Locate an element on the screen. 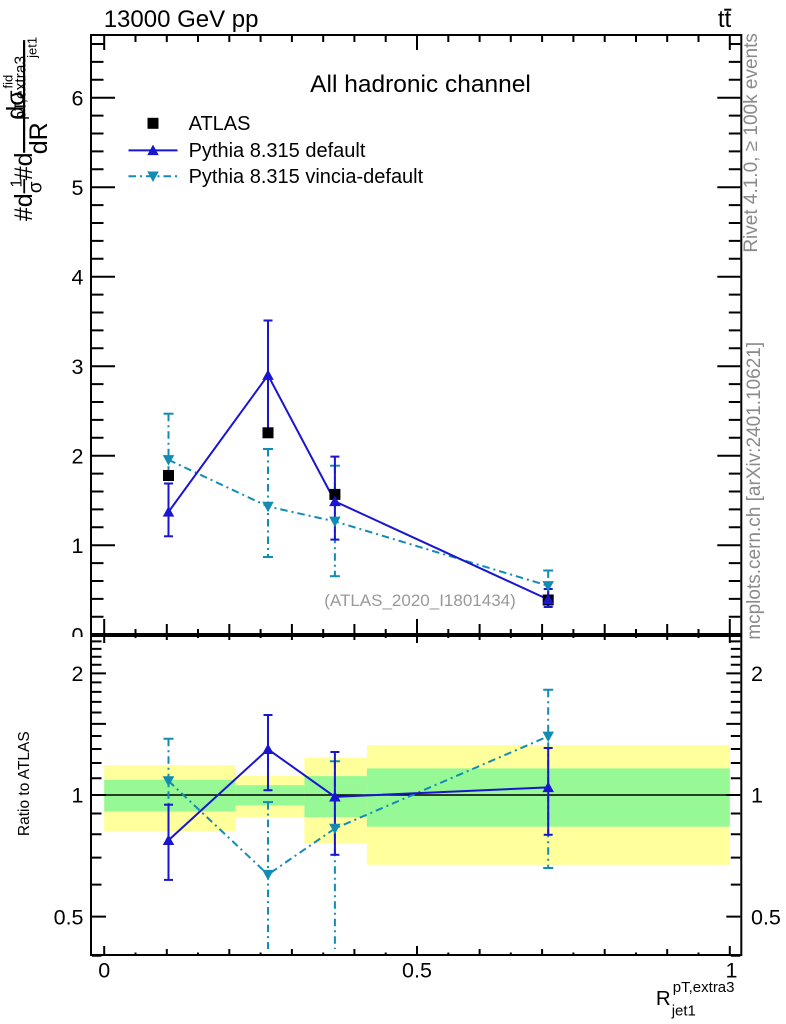  svg-text: dR is located at coordinates (39, 138).